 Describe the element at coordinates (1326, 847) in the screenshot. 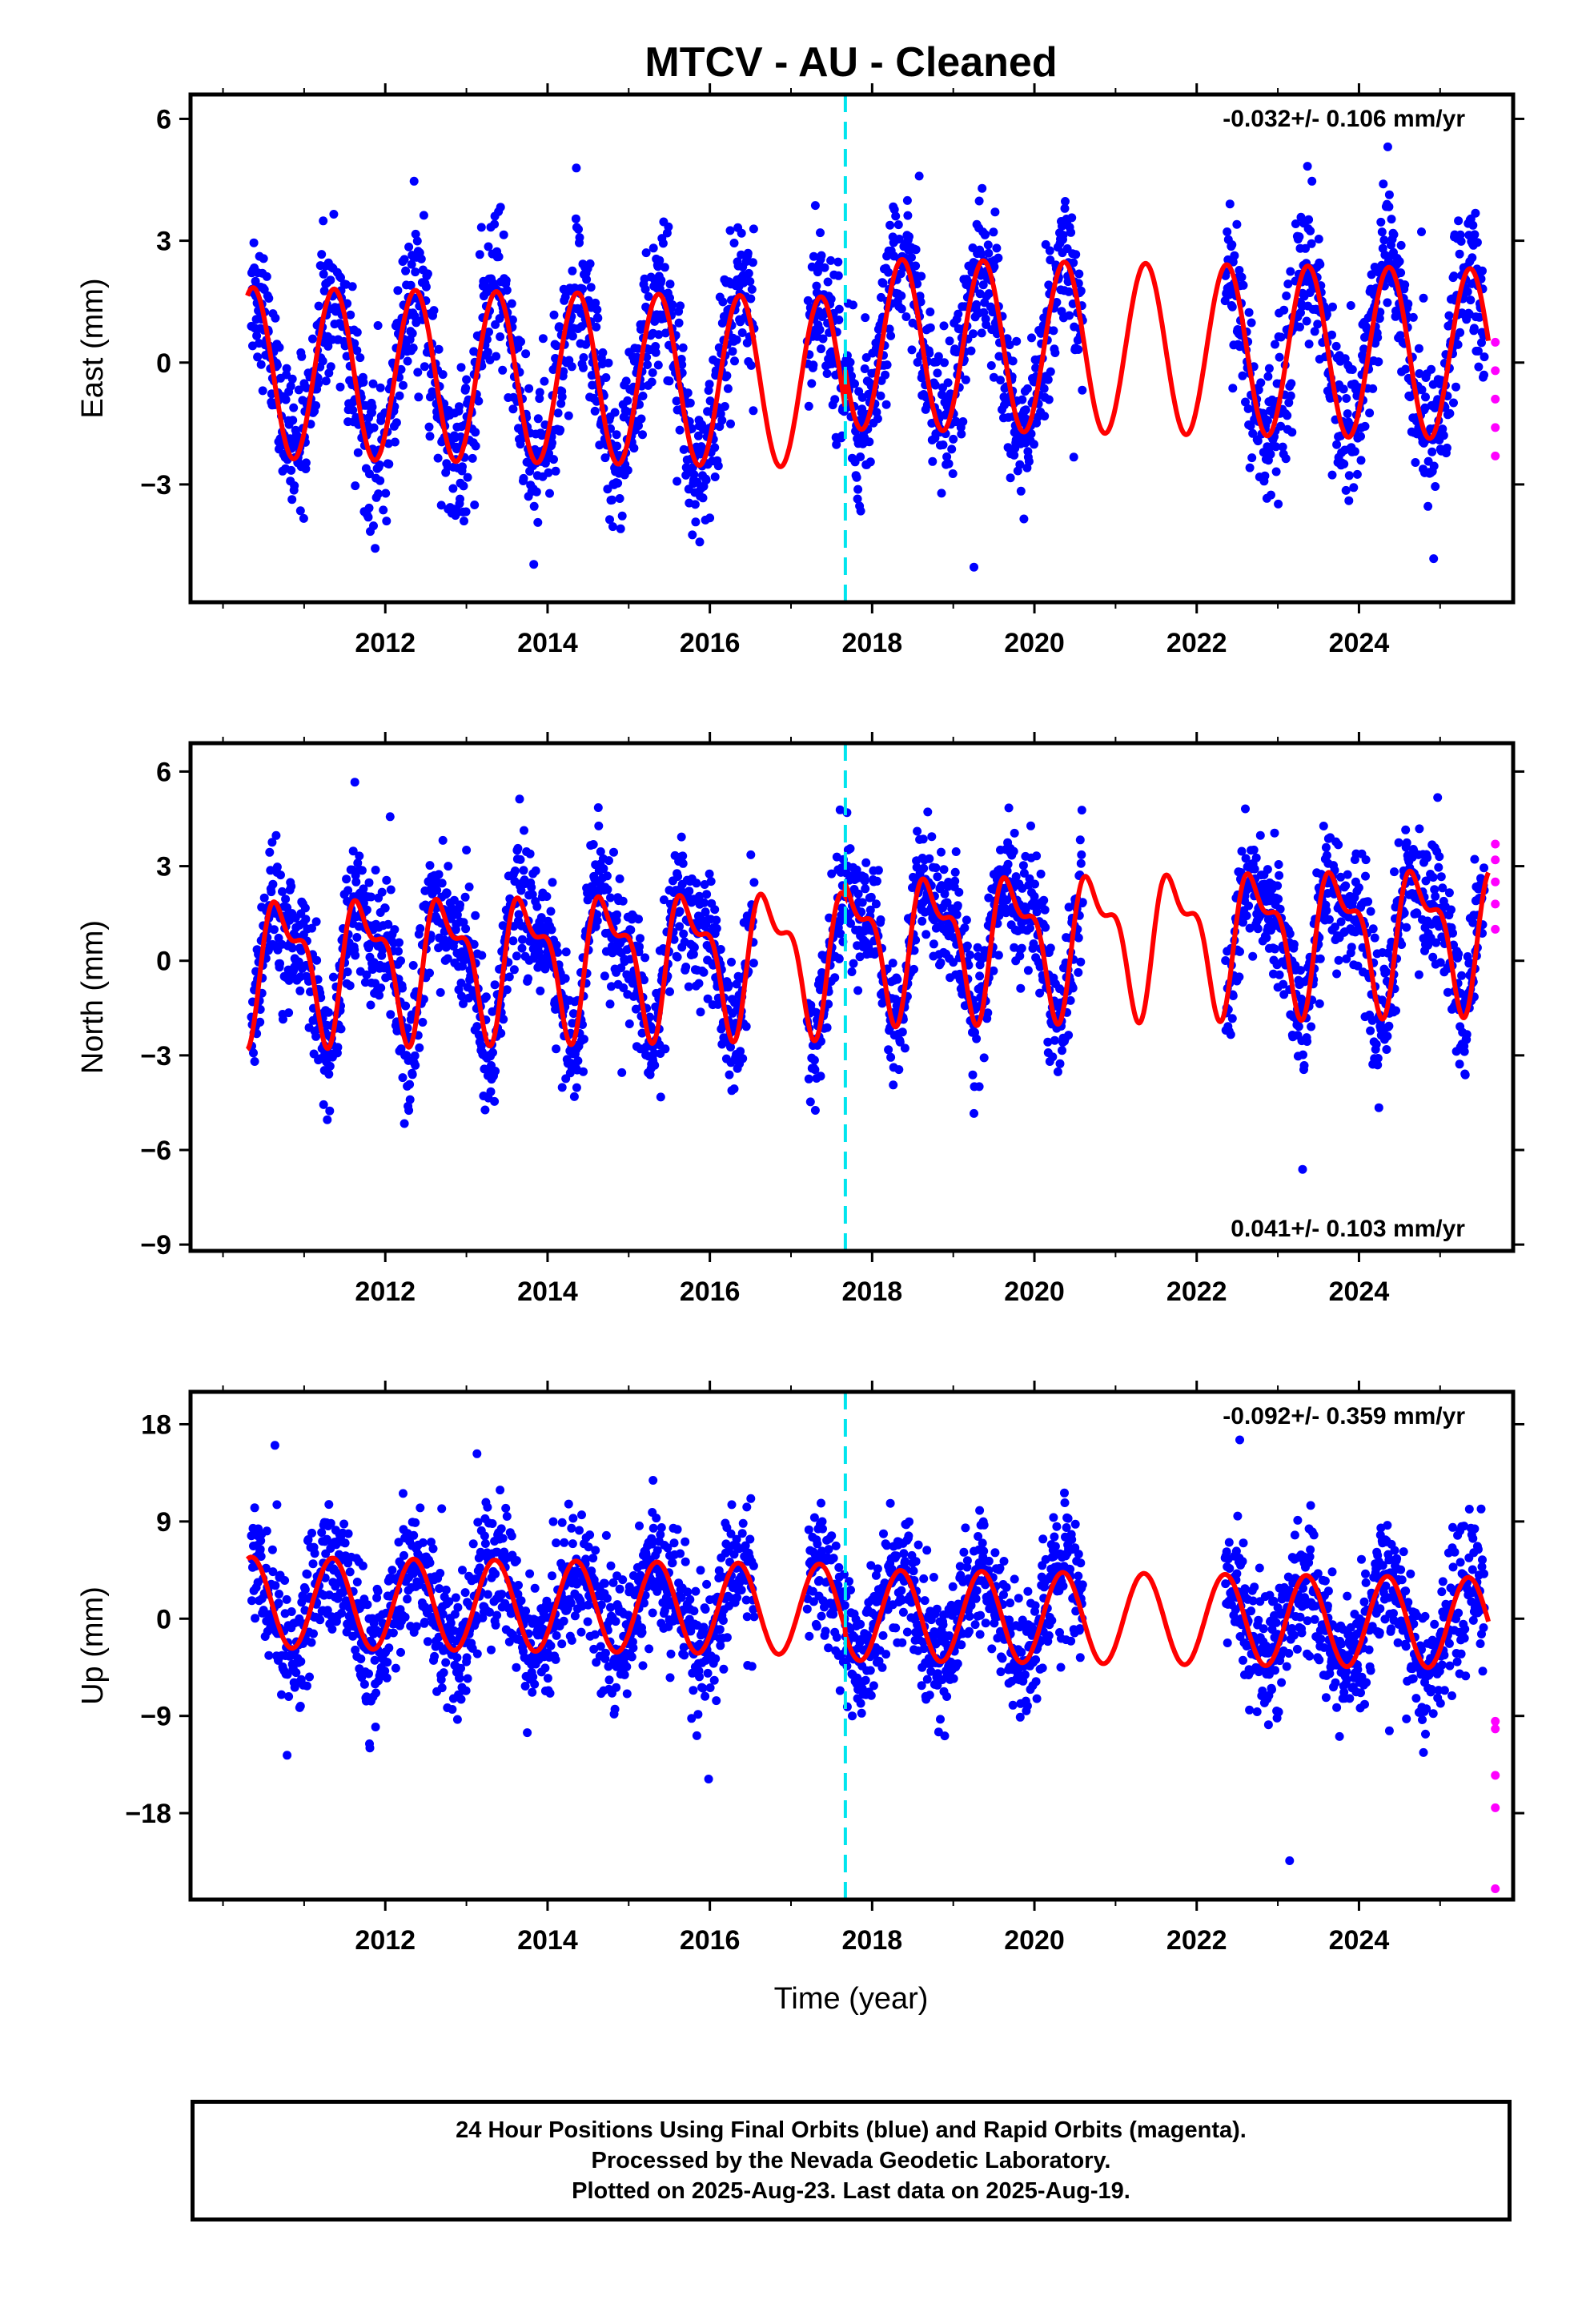

I see `north-point-1998` at that location.